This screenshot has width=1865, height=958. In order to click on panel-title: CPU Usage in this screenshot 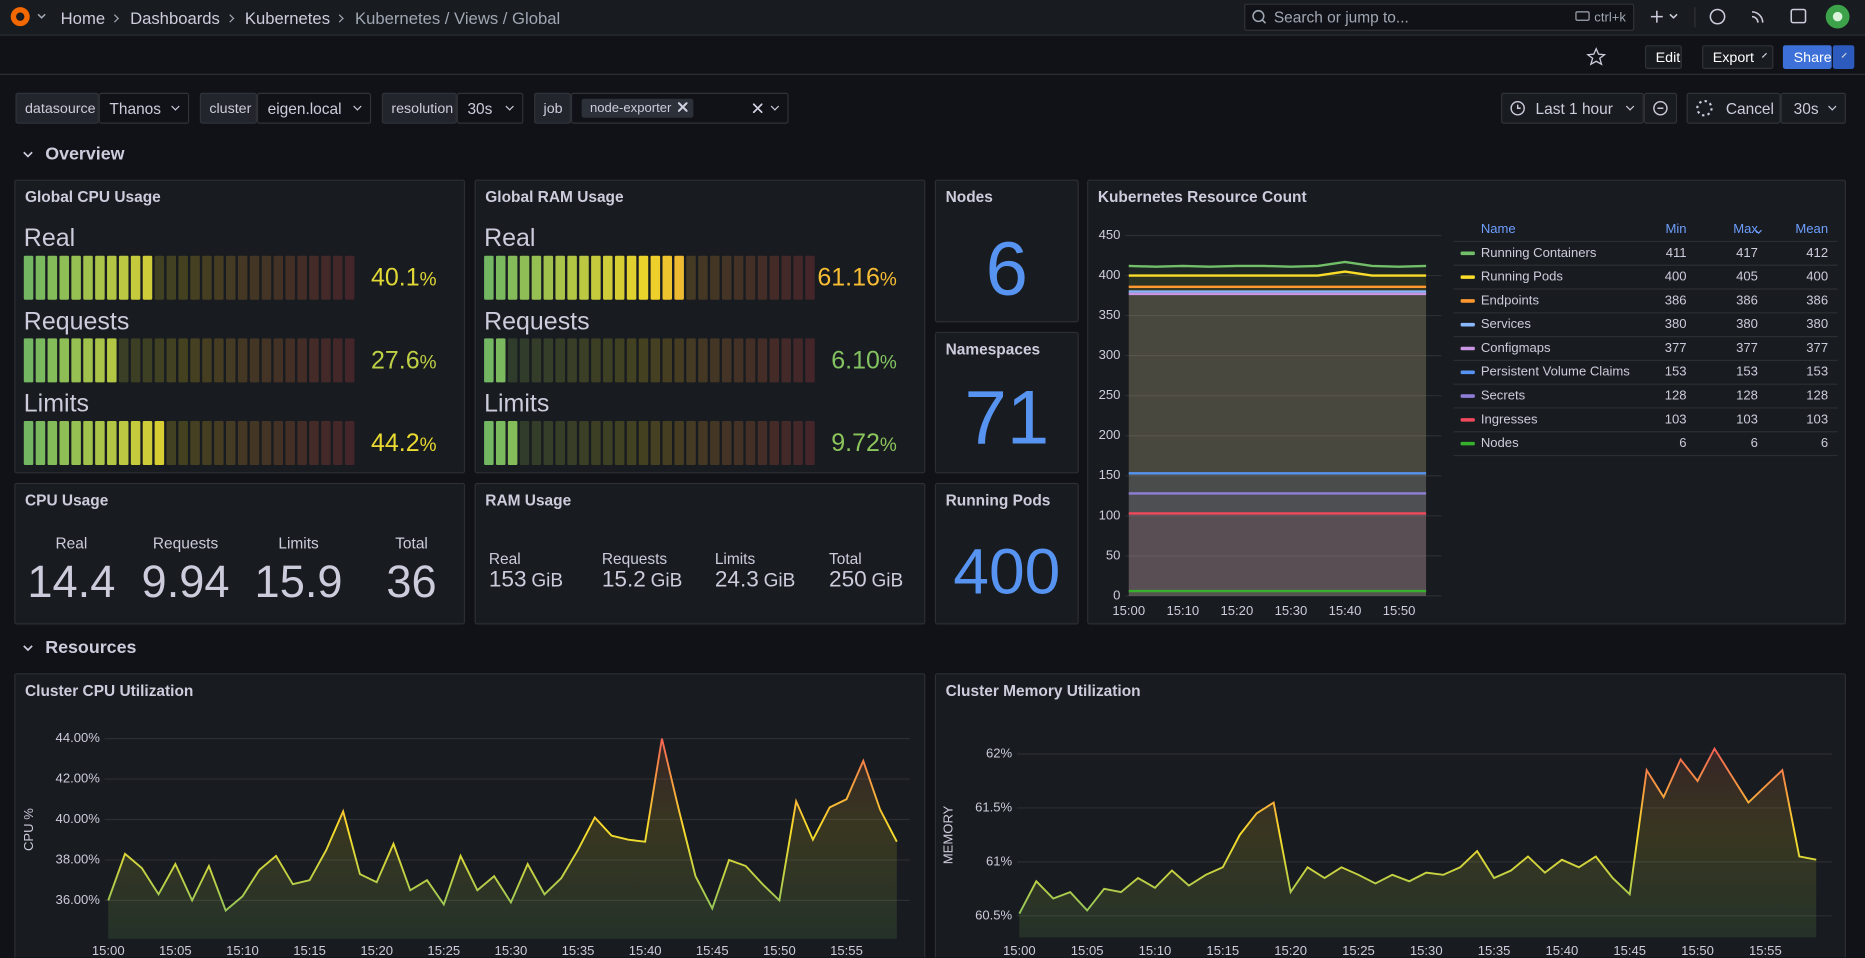, I will do `click(66, 500)`.